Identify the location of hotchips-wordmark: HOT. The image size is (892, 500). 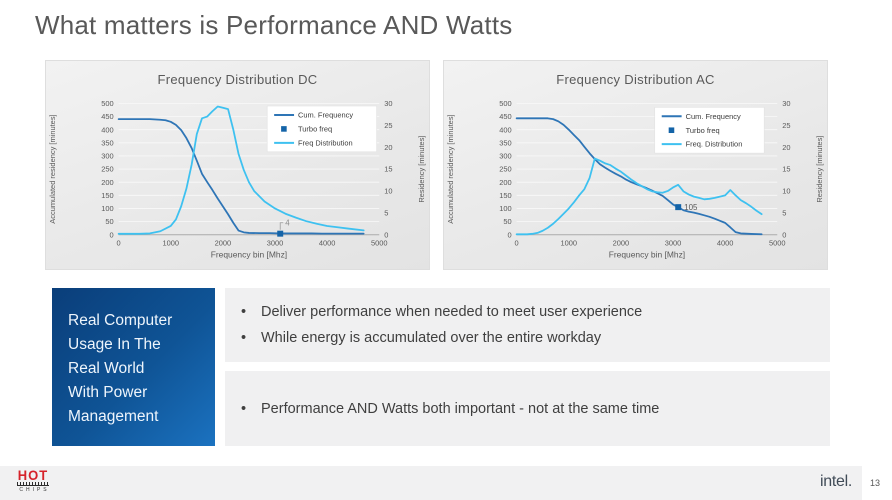
(33, 475).